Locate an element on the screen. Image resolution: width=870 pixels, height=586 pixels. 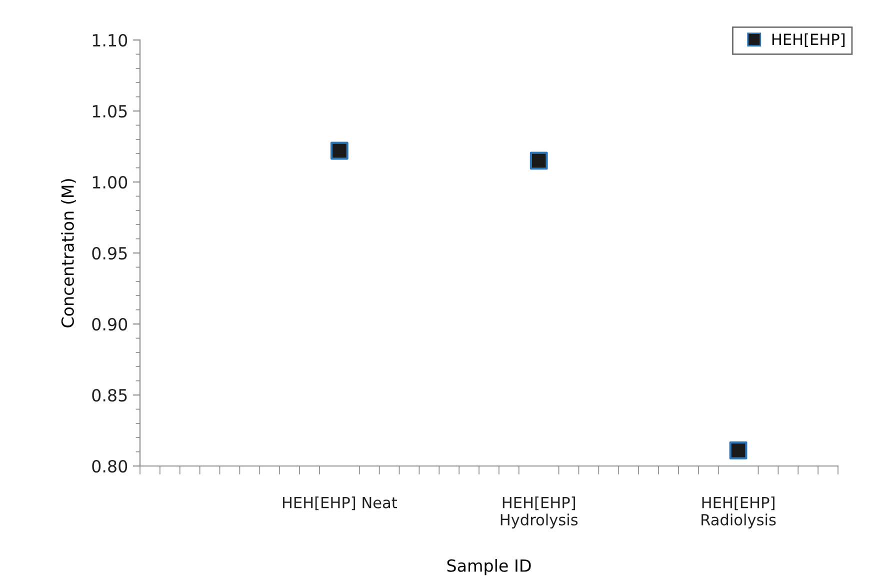
y-tick-label: 0.95 is located at coordinates (109, 253).